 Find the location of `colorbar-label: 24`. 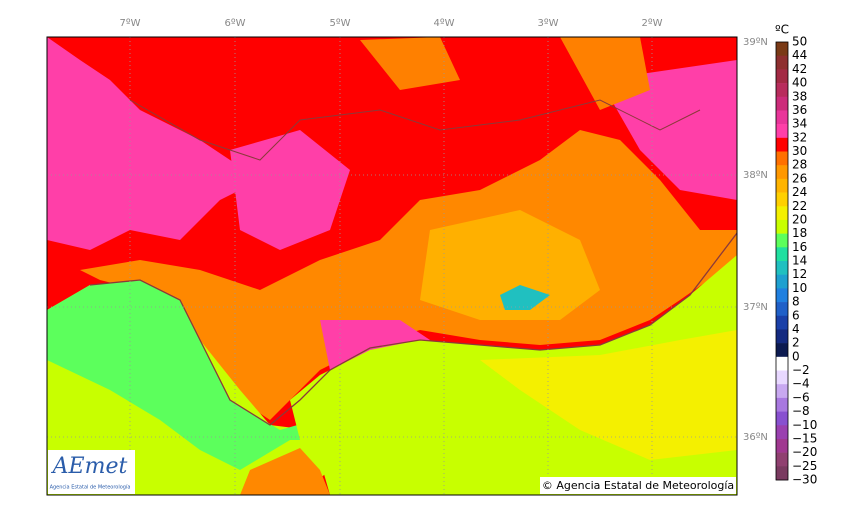

colorbar-label: 24 is located at coordinates (799, 192).